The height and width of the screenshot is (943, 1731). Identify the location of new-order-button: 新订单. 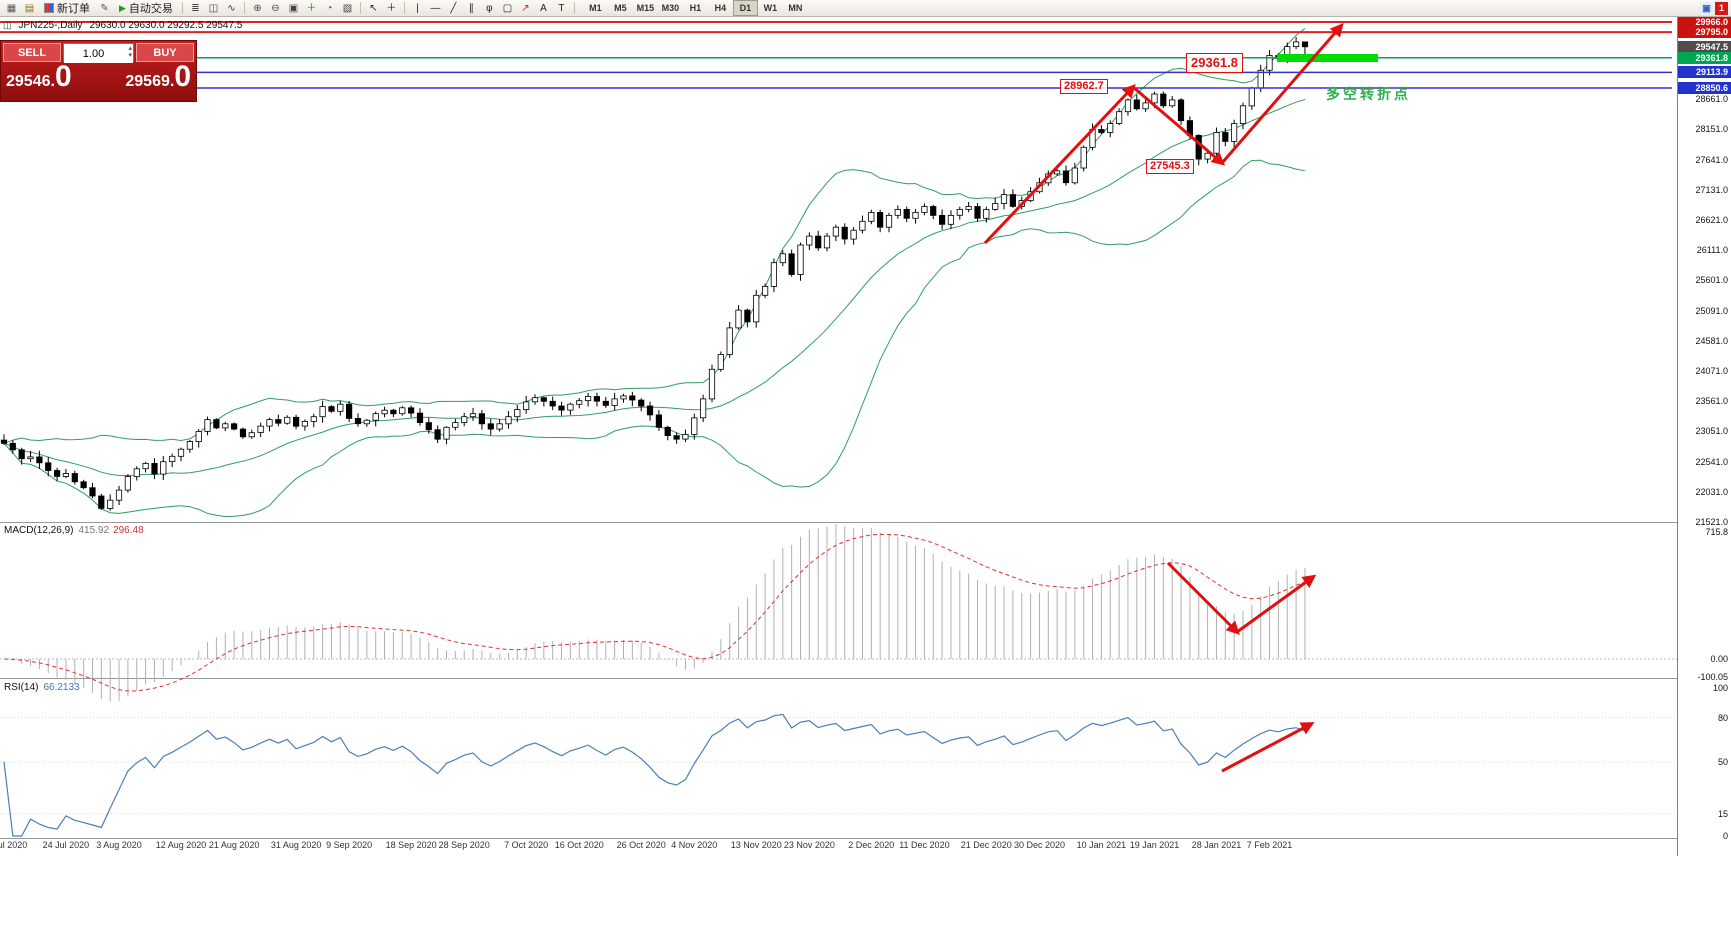
(67, 8).